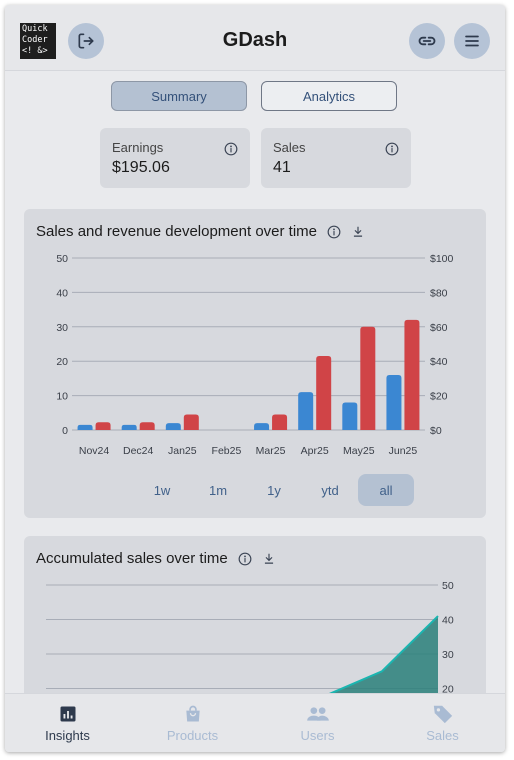  I want to click on y-tick-label-left: 50, so click(62, 259).